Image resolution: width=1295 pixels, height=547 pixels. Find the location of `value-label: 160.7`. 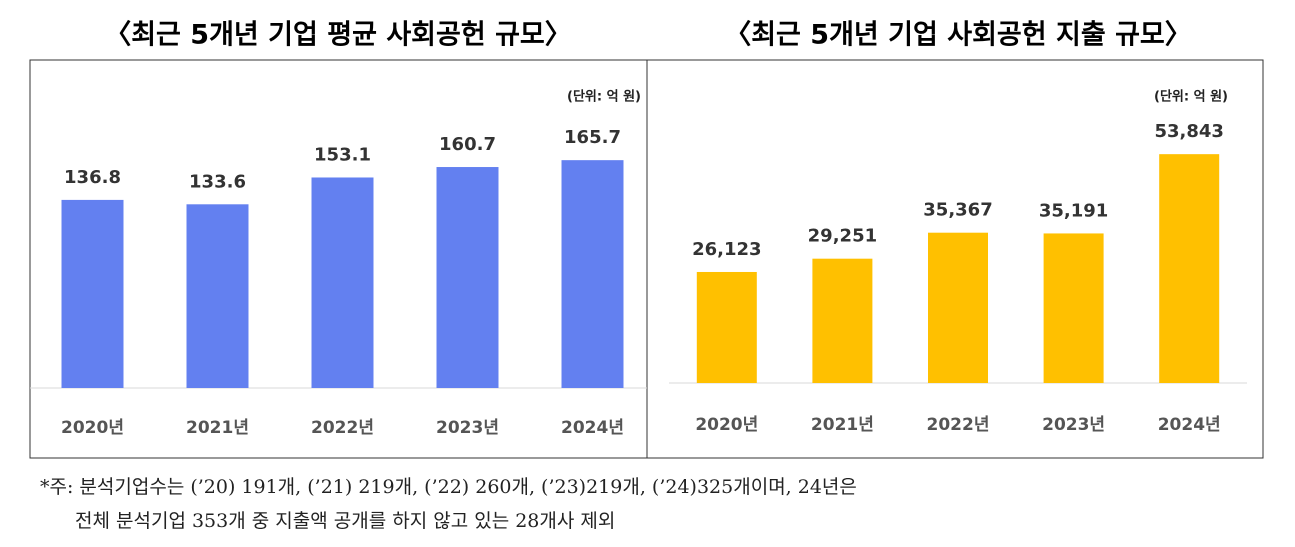

value-label: 160.7 is located at coordinates (467, 144).